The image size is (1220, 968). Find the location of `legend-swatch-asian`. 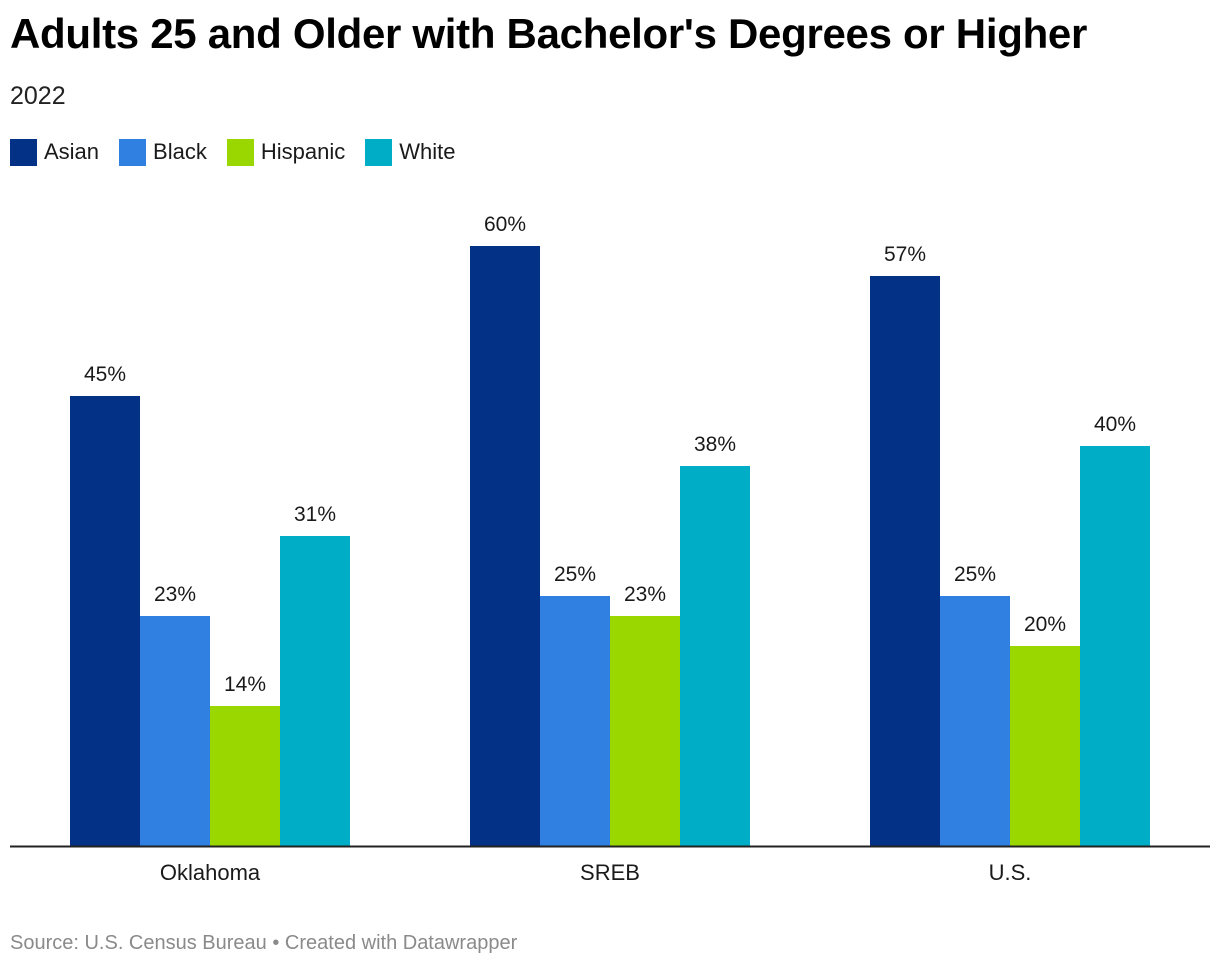

legend-swatch-asian is located at coordinates (23, 152).